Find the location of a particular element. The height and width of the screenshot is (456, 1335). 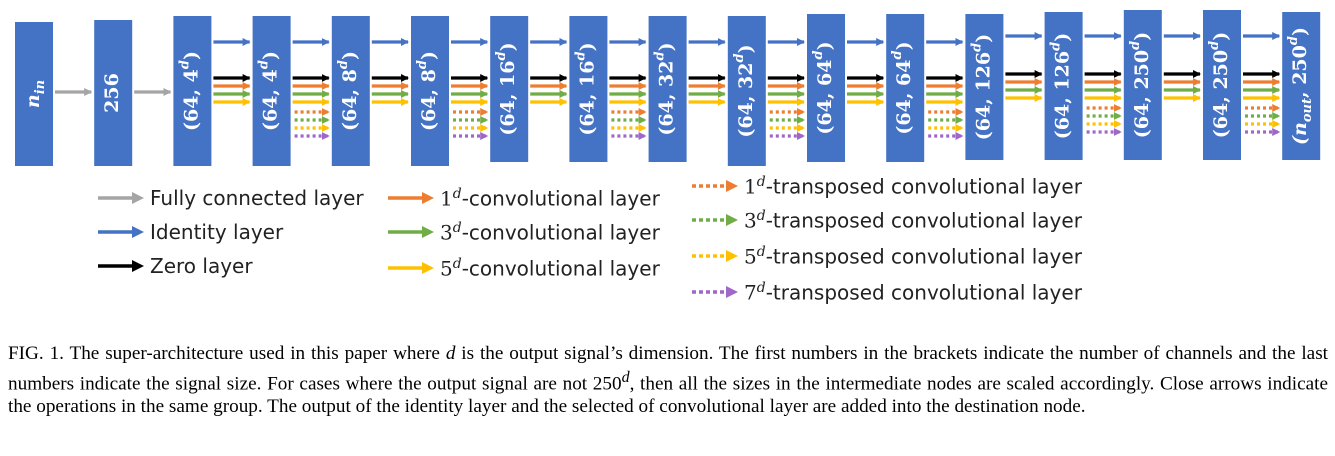

node-0: nin​ is located at coordinates (34, 94).